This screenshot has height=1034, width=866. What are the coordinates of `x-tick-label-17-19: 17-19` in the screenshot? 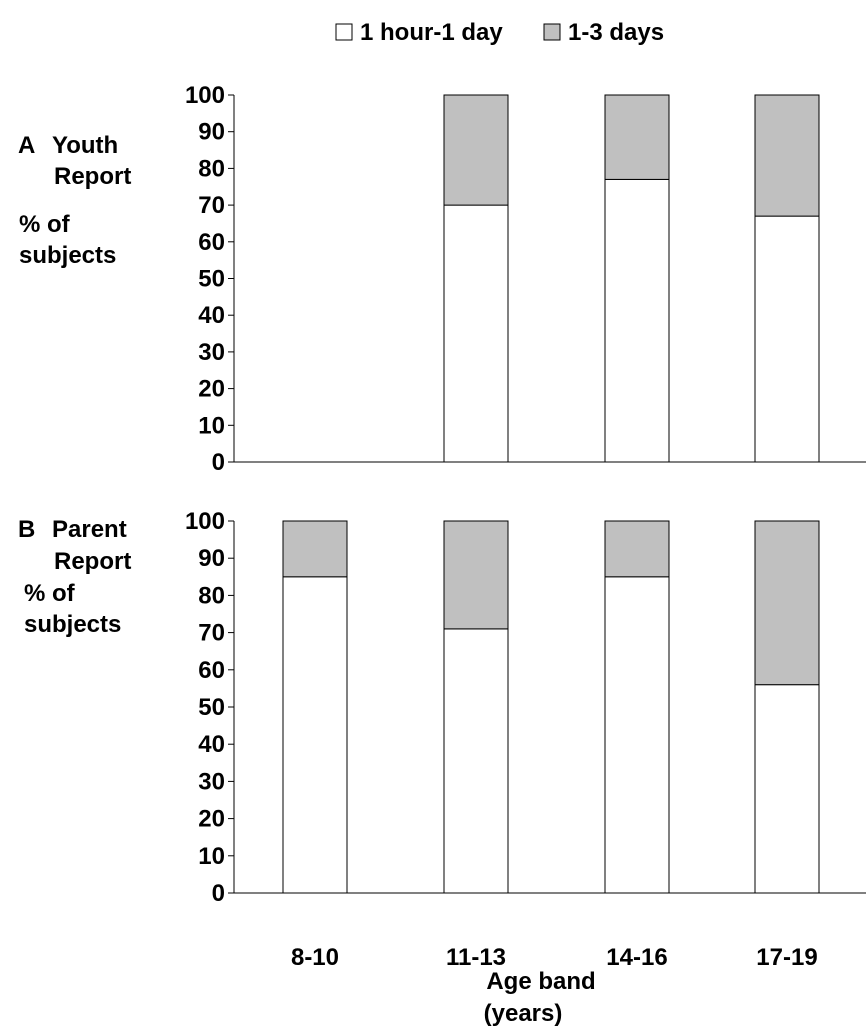 It's located at (786, 957).